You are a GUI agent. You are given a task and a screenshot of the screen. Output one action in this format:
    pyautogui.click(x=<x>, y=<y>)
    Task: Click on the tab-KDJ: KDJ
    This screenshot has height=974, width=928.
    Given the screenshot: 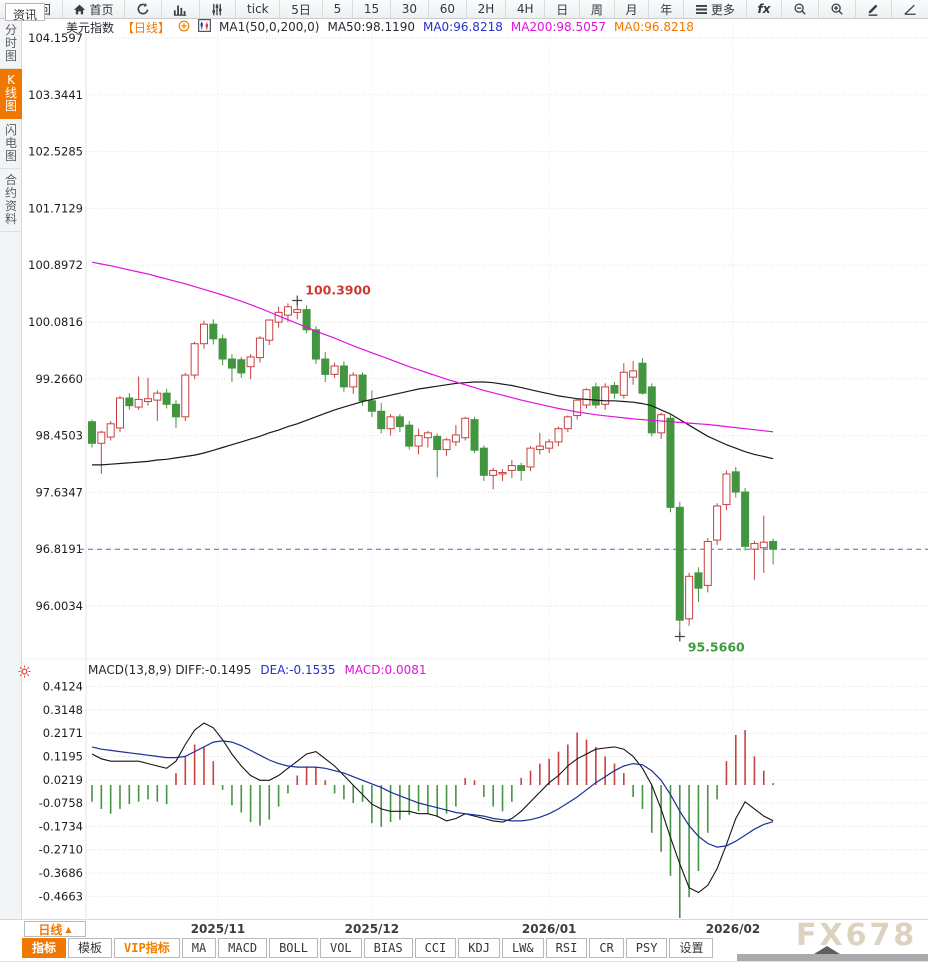 What is the action you would take?
    pyautogui.click(x=479, y=948)
    